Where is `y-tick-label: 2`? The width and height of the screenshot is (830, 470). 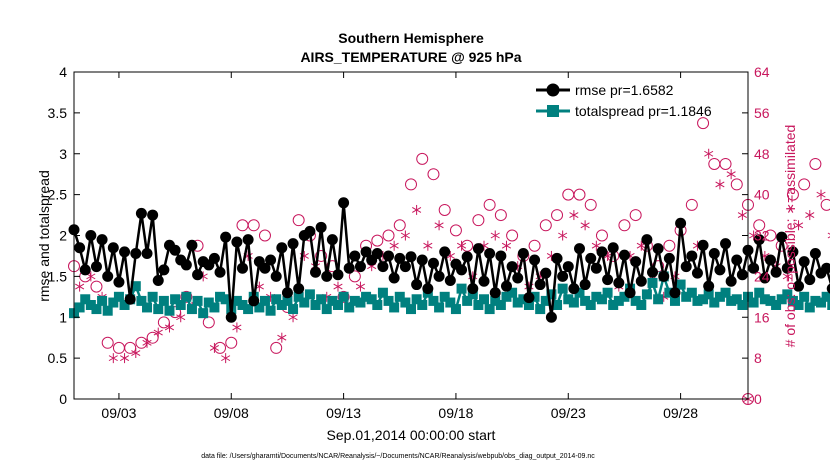 y-tick-label: 2 is located at coordinates (63, 236).